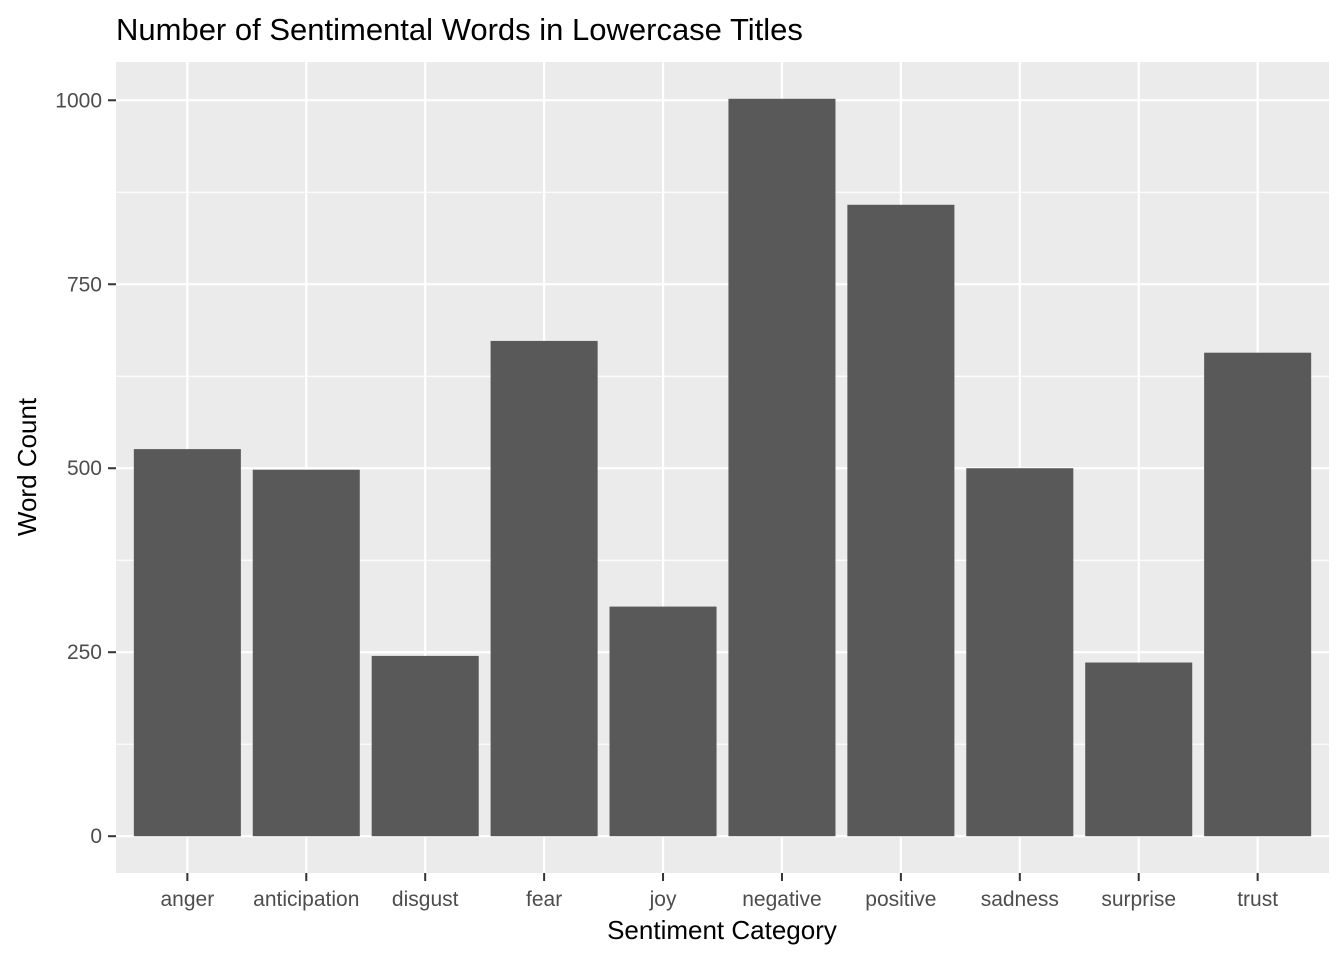  I want to click on bar-sadness, so click(1020, 652).